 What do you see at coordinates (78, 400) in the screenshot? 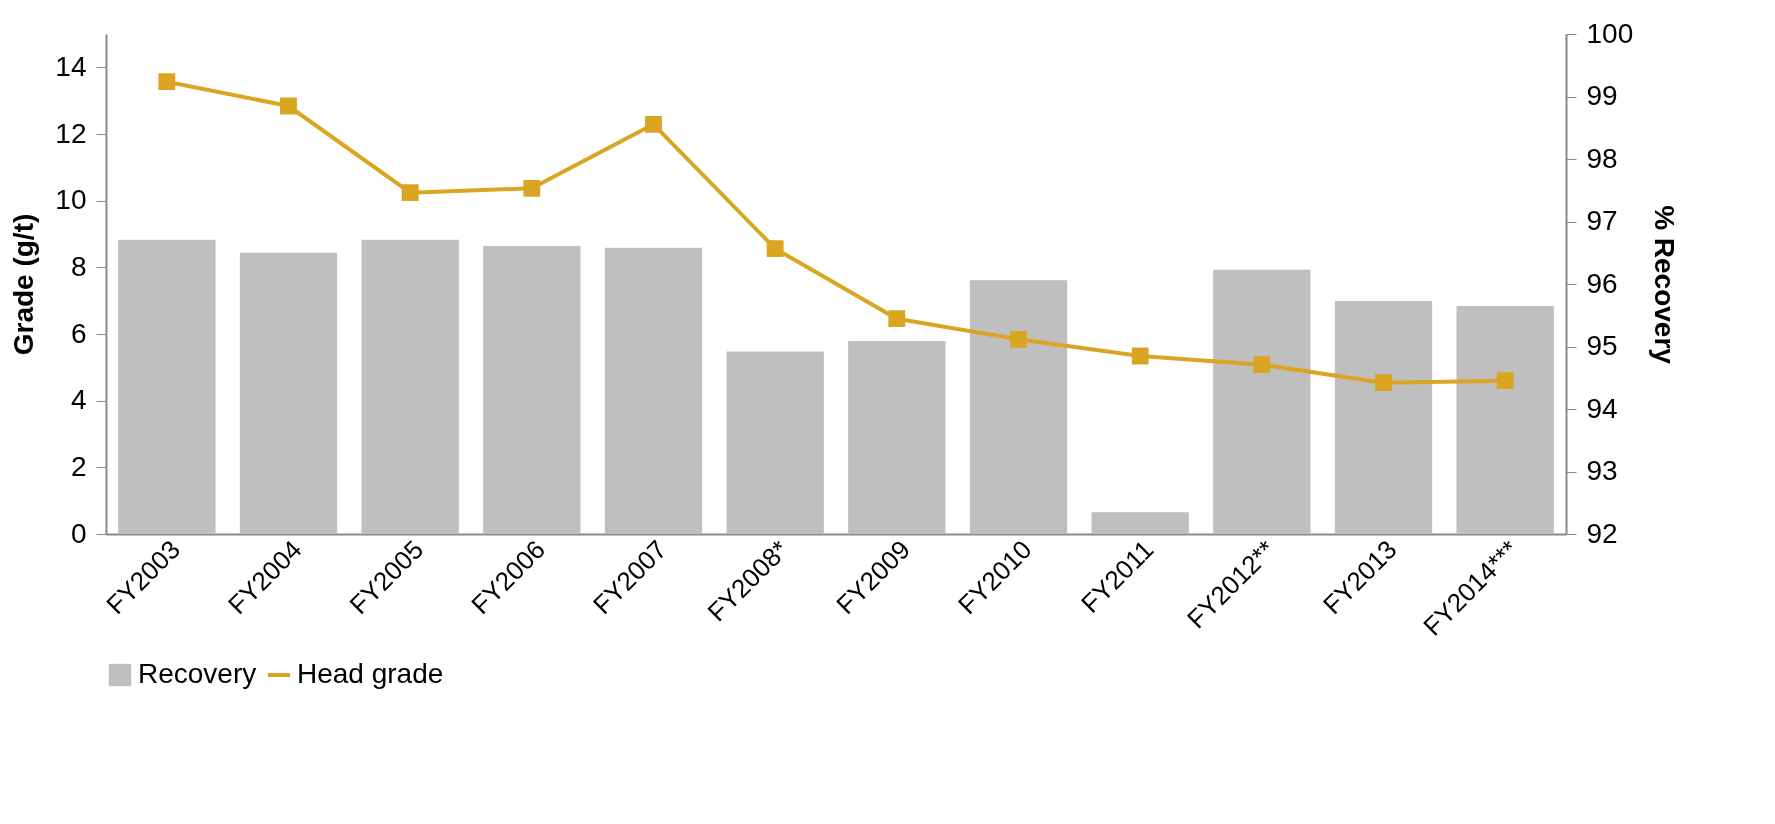
I see `y-tick-label: 4` at bounding box center [78, 400].